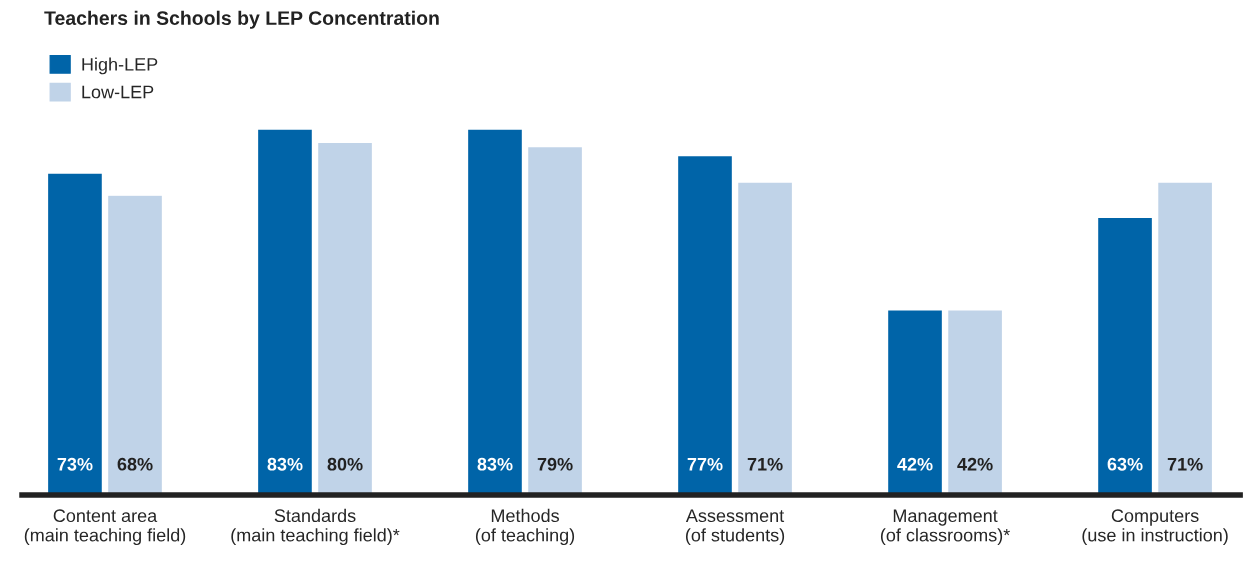 The height and width of the screenshot is (565, 1259). Describe the element at coordinates (75, 464) in the screenshot. I see `data-label: 73%` at that location.